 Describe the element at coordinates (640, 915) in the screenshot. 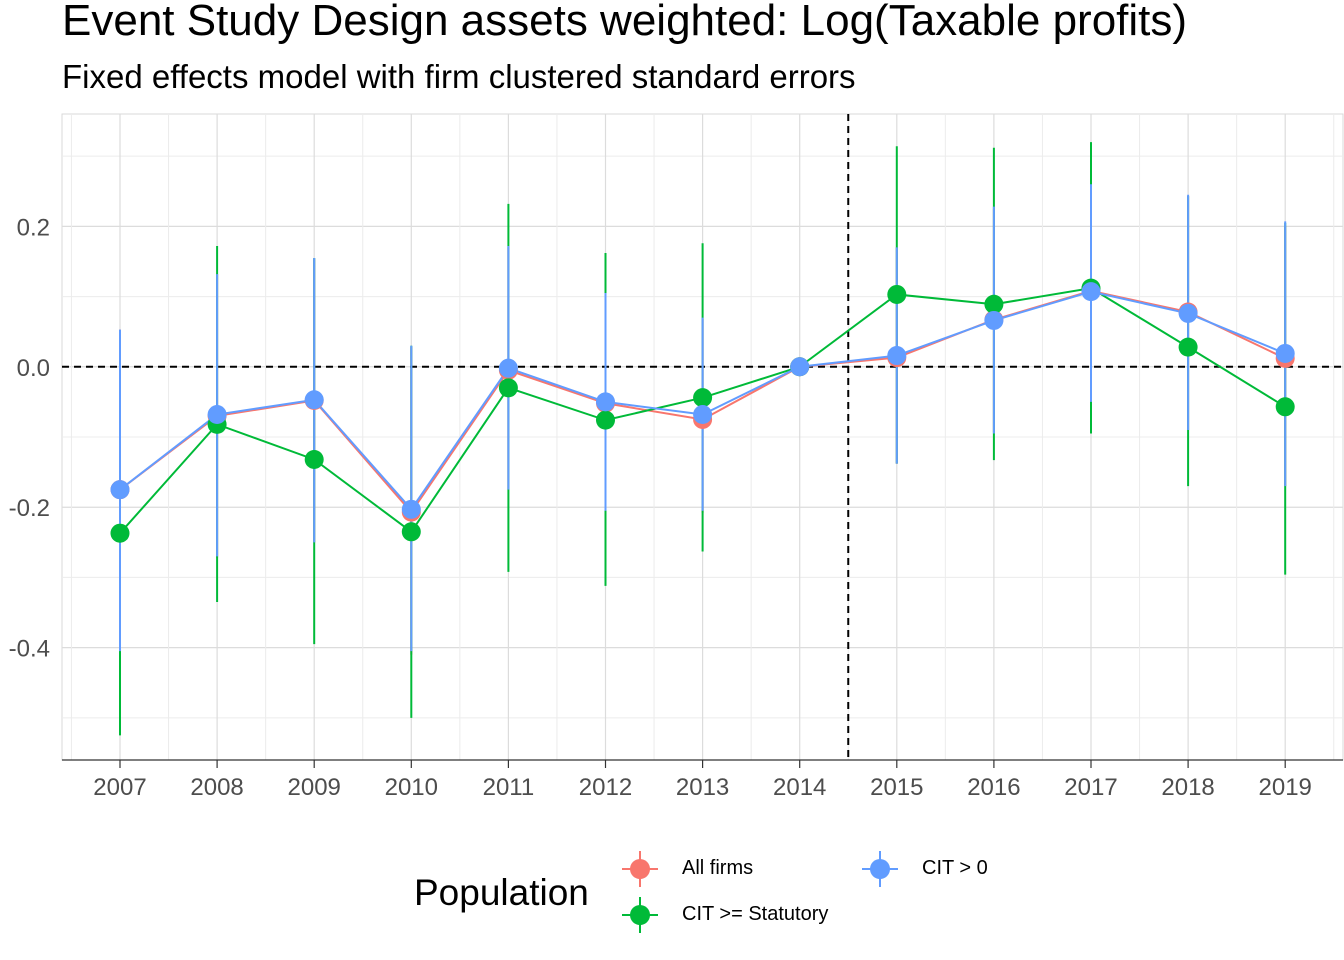

I see `legend-key-cit-statutory-icon` at that location.